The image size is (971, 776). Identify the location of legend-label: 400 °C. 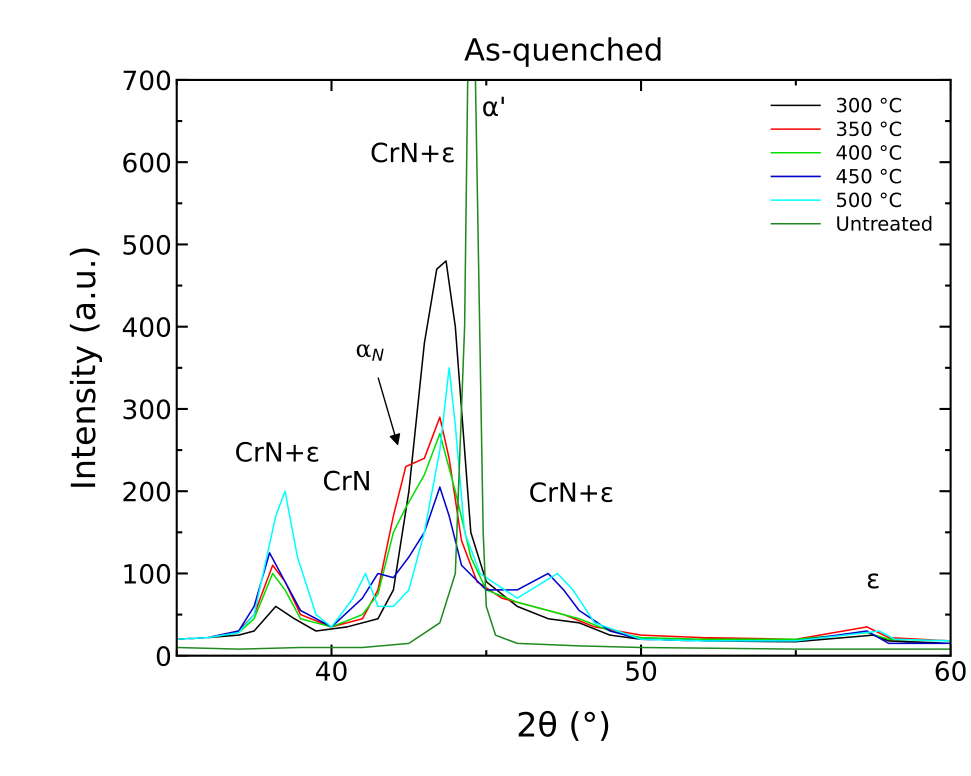
(869, 152).